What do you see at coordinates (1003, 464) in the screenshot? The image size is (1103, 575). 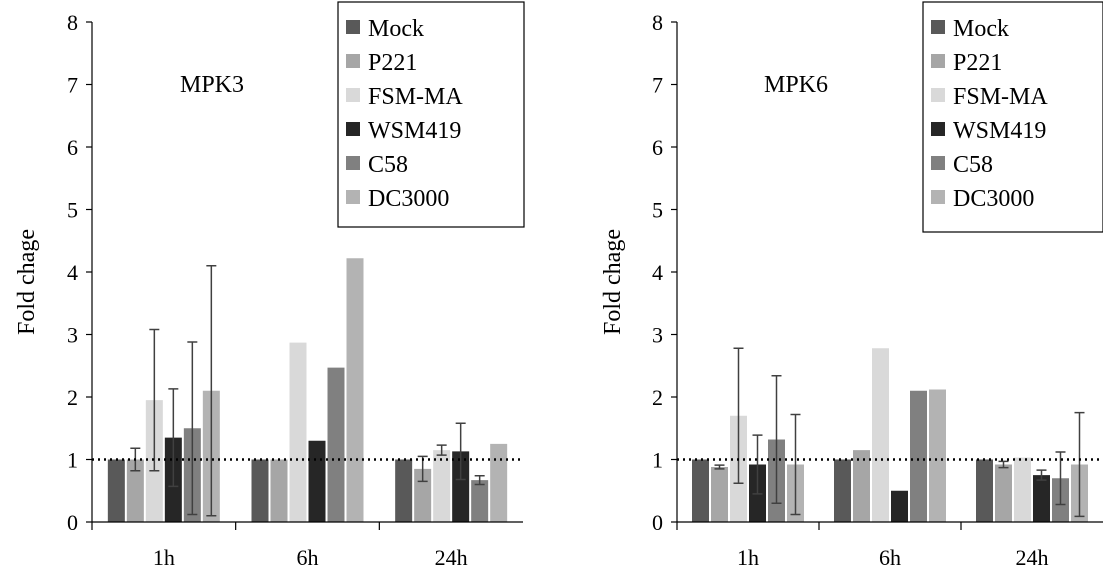 I see `error-bar-p221-24h` at bounding box center [1003, 464].